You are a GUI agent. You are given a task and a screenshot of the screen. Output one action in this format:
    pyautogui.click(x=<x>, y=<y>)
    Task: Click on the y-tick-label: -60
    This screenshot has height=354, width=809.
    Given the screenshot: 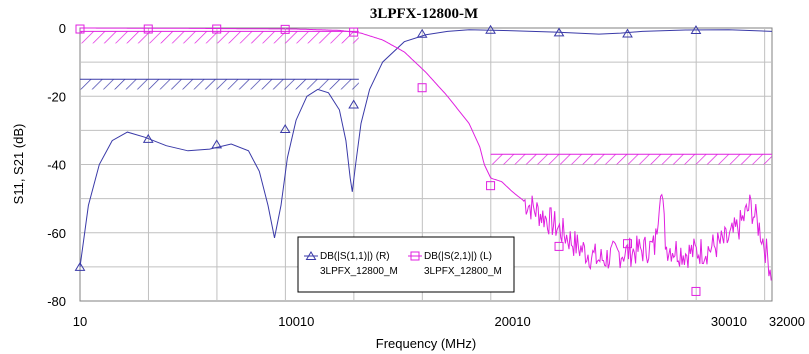 What is the action you would take?
    pyautogui.click(x=56, y=233)
    